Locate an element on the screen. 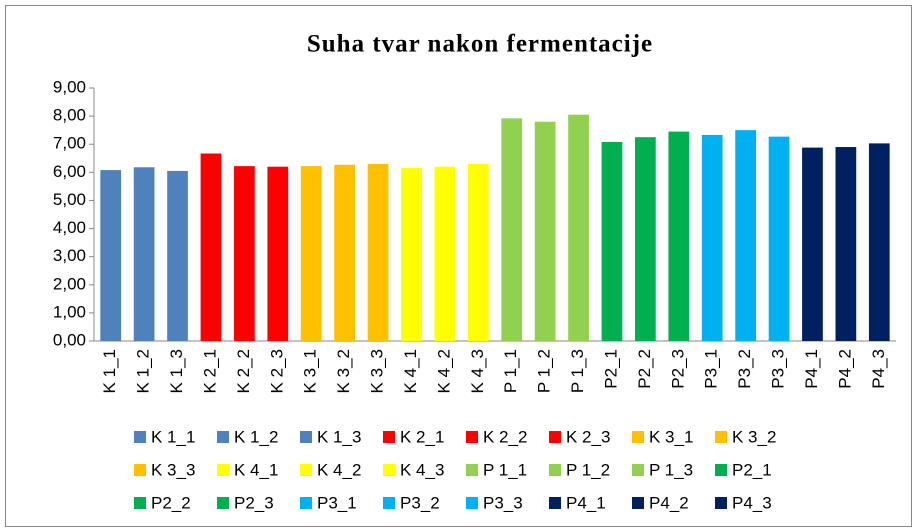 This screenshot has height=532, width=917. x-tick-label: K 1_1 is located at coordinates (109, 371).